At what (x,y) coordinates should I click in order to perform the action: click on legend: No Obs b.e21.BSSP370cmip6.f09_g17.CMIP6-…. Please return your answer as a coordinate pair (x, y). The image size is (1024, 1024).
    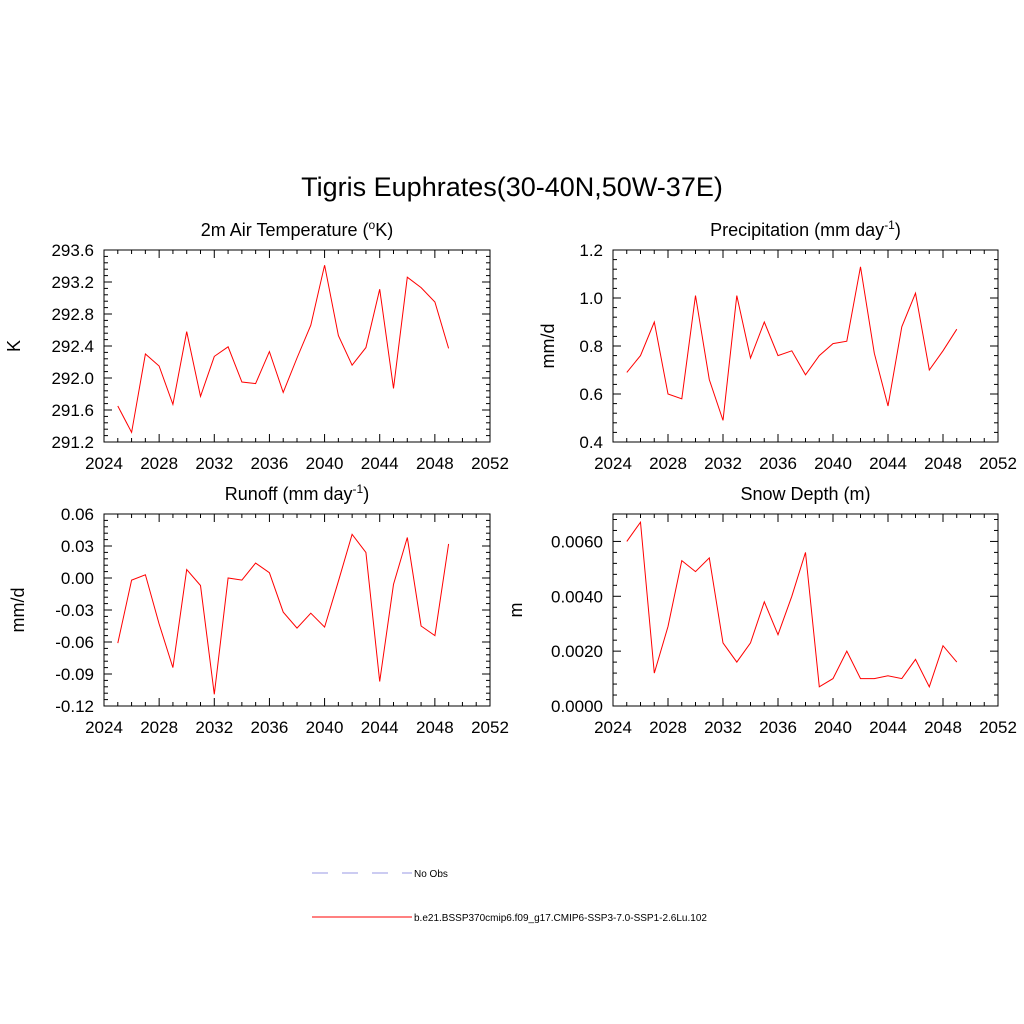
    Looking at the image, I should click on (509, 896).